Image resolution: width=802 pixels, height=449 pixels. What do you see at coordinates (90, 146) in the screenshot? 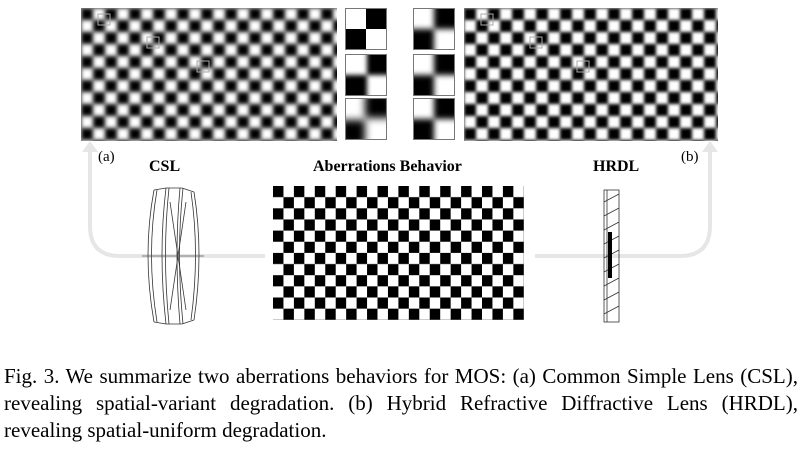
I see `arrow-left-head` at bounding box center [90, 146].